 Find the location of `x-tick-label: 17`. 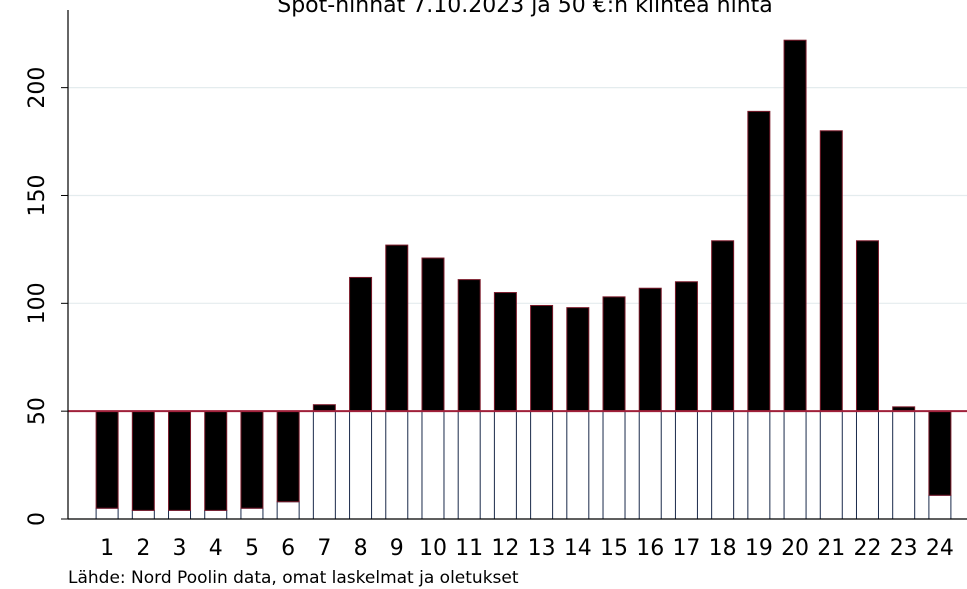

x-tick-label: 17 is located at coordinates (686, 548).